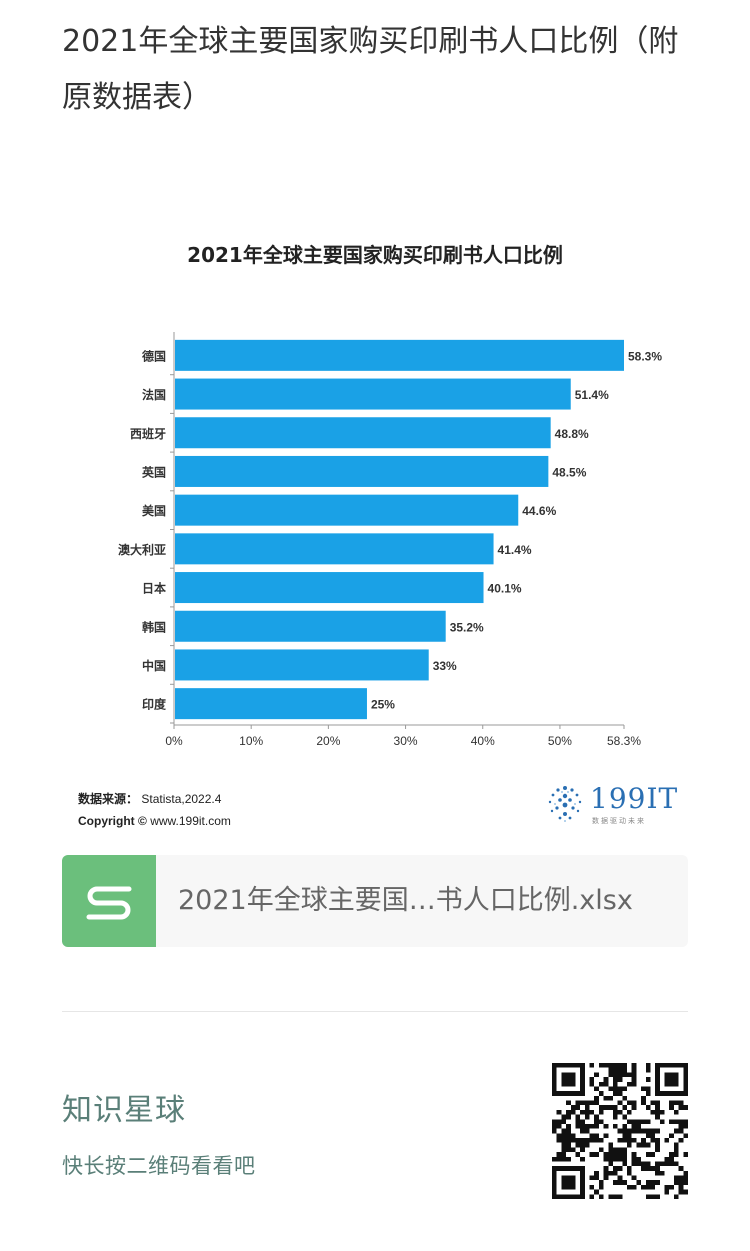 Image resolution: width=750 pixels, height=1251 pixels. I want to click on s-file-icon, so click(109, 901).